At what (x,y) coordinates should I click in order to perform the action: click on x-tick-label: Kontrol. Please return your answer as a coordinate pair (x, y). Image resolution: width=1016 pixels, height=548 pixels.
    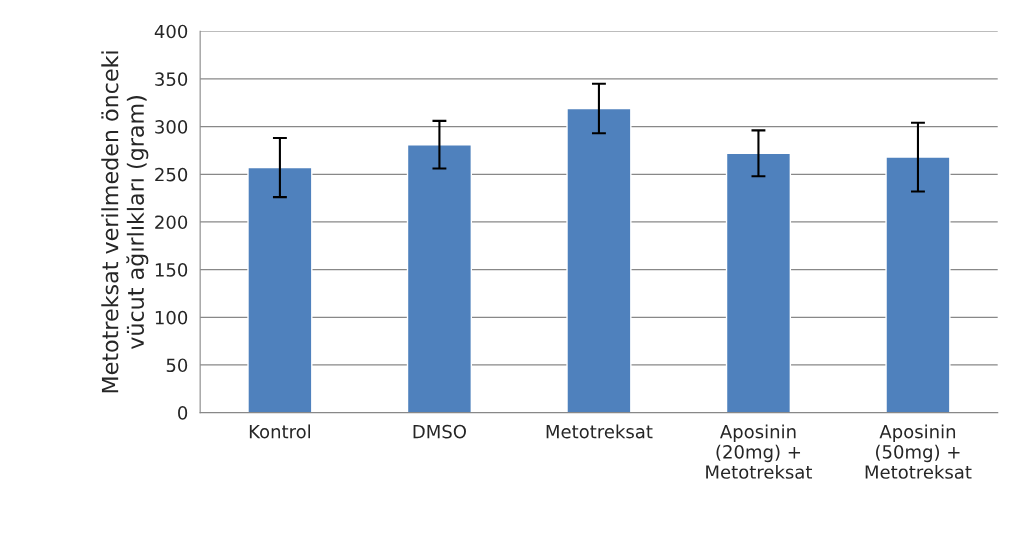
    Looking at the image, I should click on (280, 431).